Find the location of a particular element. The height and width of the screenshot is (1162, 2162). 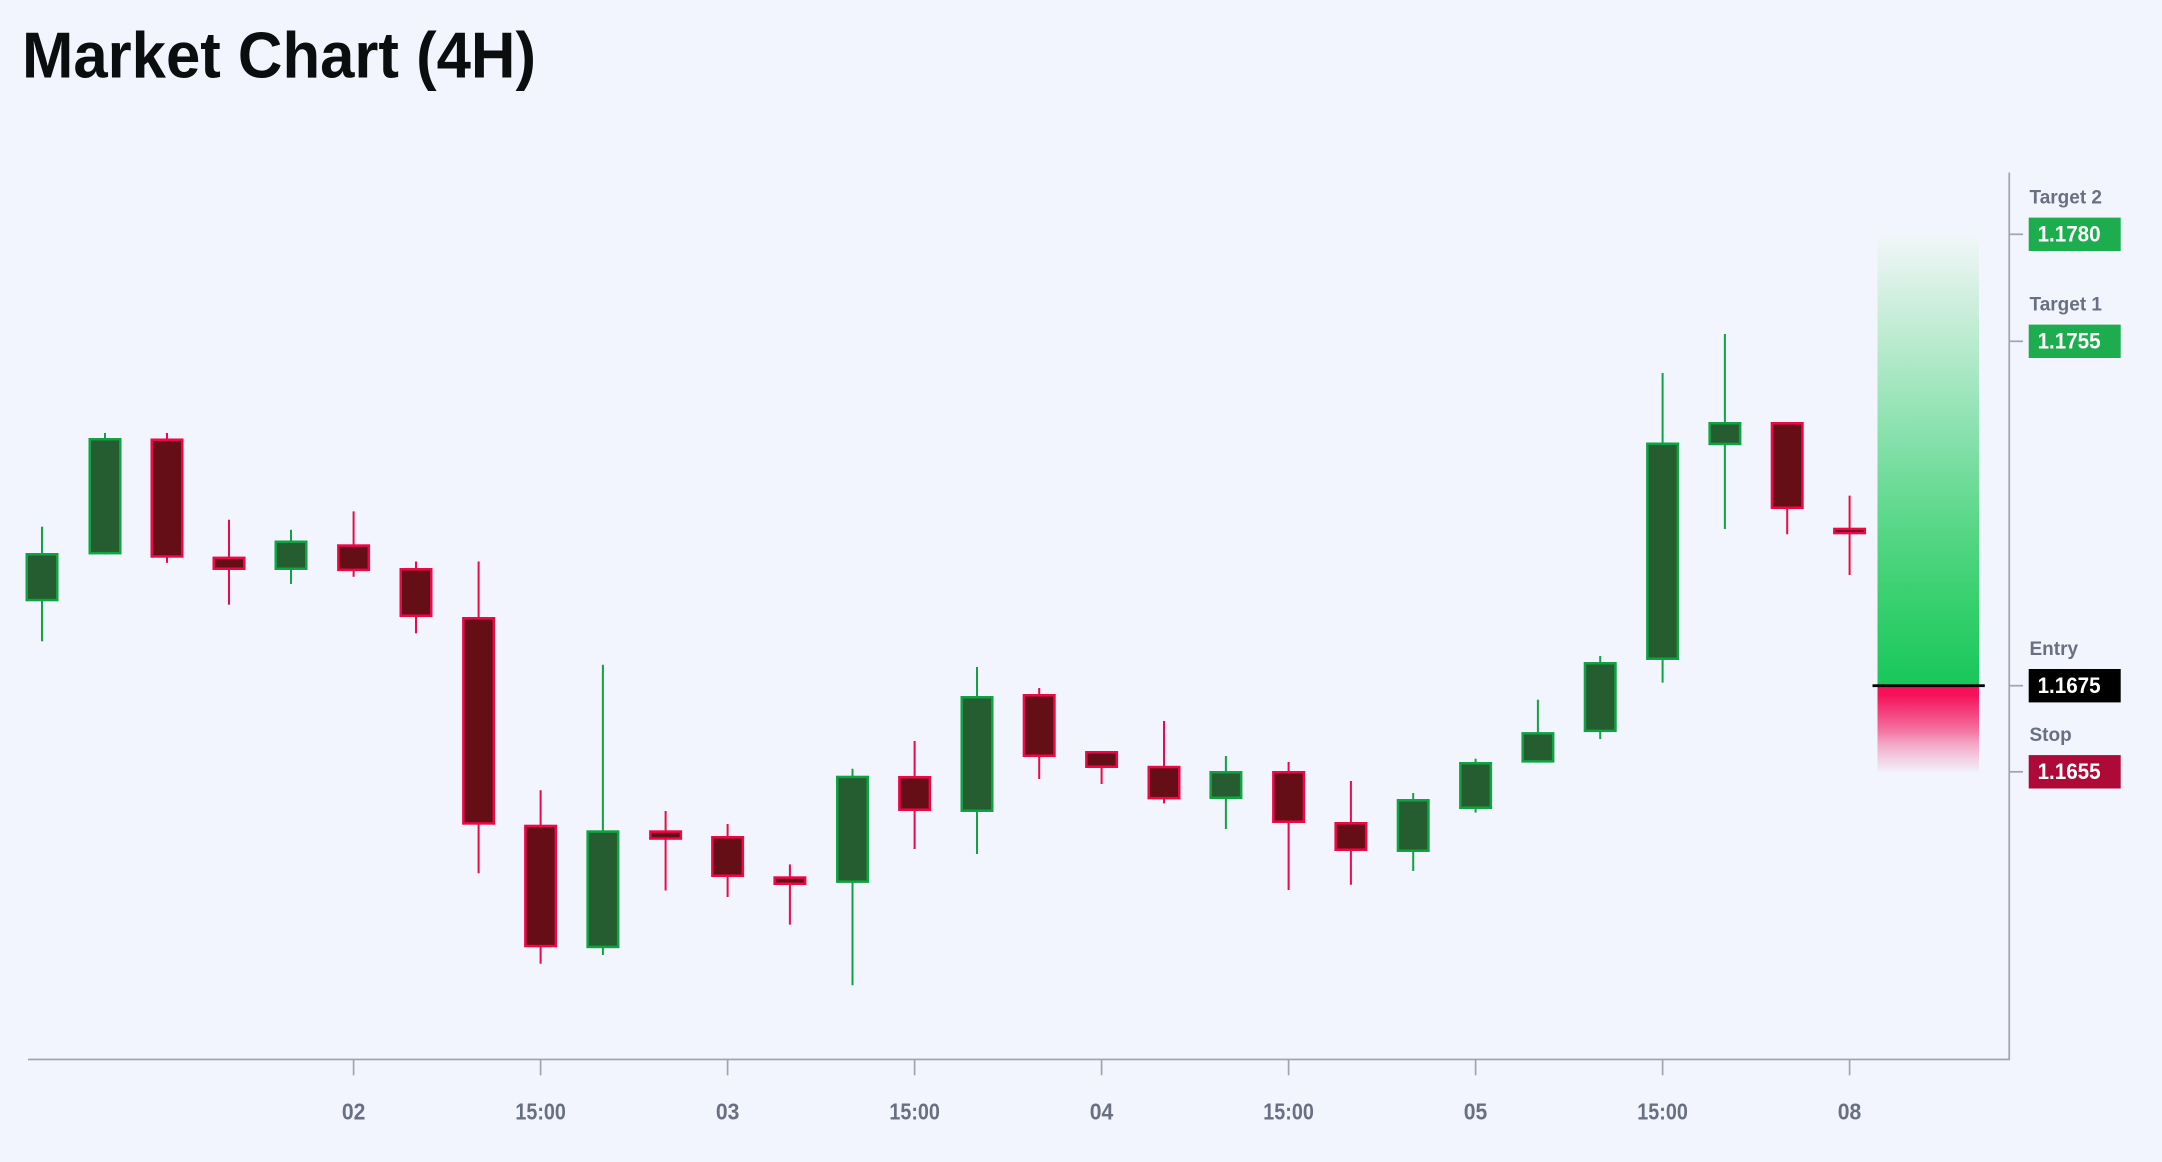

svg-text: 05 is located at coordinates (1476, 1112).